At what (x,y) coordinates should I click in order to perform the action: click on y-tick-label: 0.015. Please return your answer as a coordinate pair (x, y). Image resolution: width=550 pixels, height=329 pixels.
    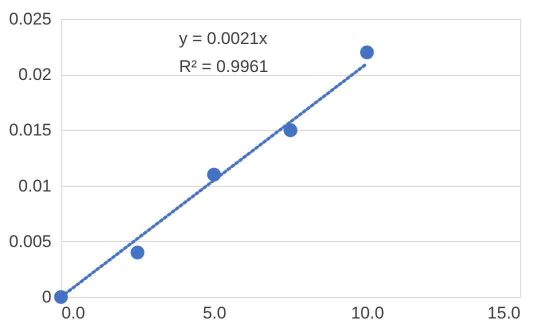
    Looking at the image, I should click on (30, 130).